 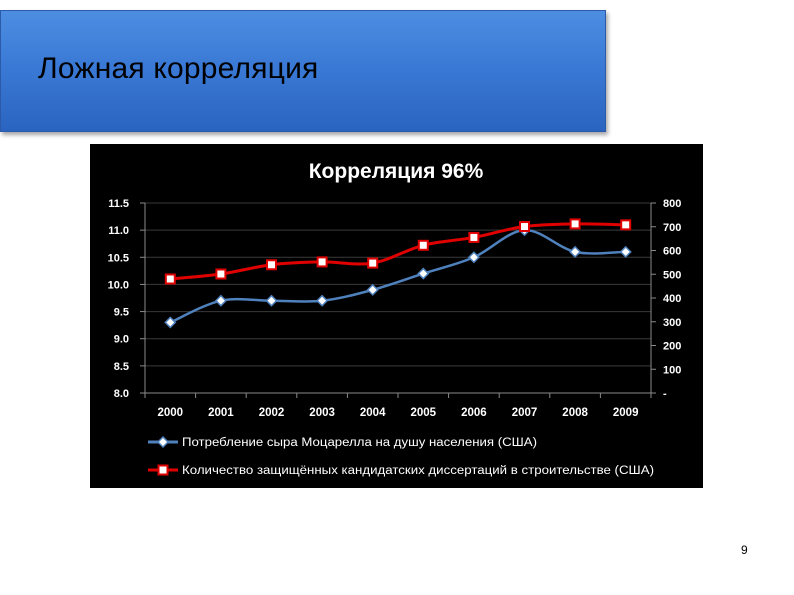 What do you see at coordinates (322, 413) in the screenshot?
I see `x-tick-label: 2003` at bounding box center [322, 413].